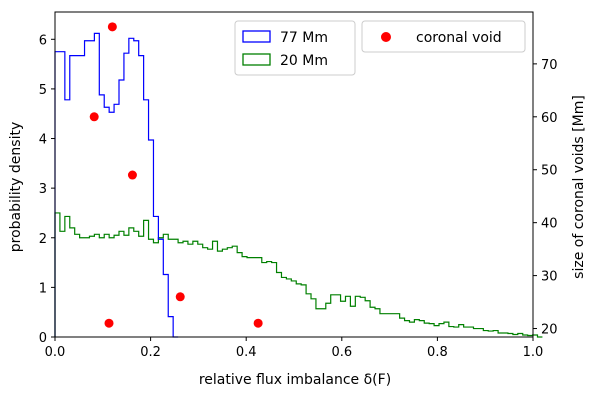 Image resolution: width=600 pixels, height=400 pixels. Describe the element at coordinates (304, 61) in the screenshot. I see `legend-label-20mm: 20 Mm` at that location.